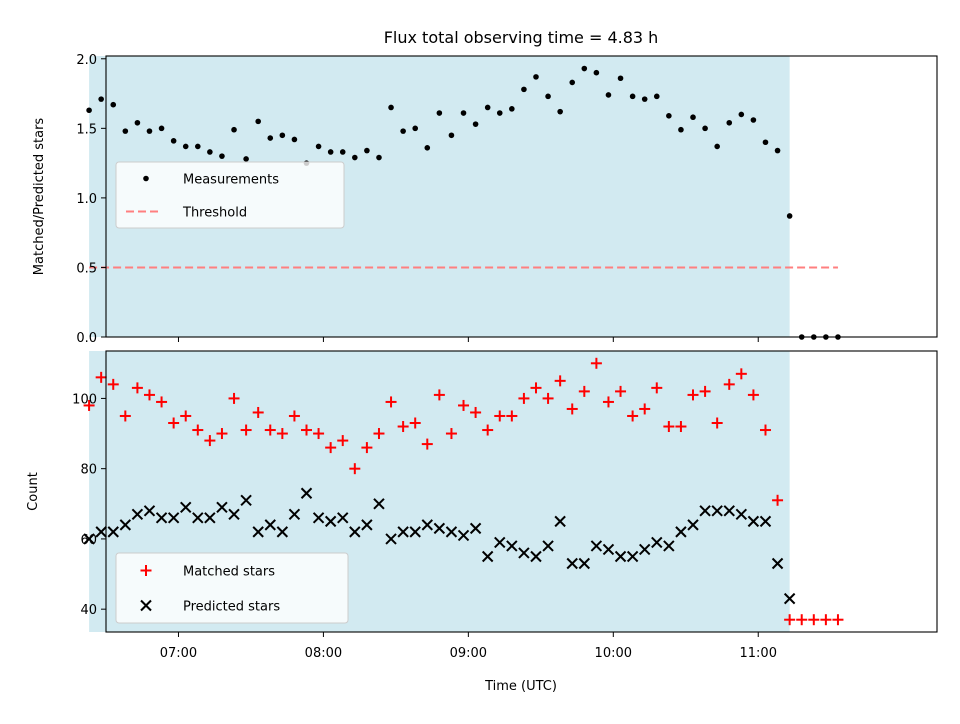 This screenshot has height=724, width=960. Describe the element at coordinates (39, 197) in the screenshot. I see `y-axis-title: Matched/Predicted stars` at that location.